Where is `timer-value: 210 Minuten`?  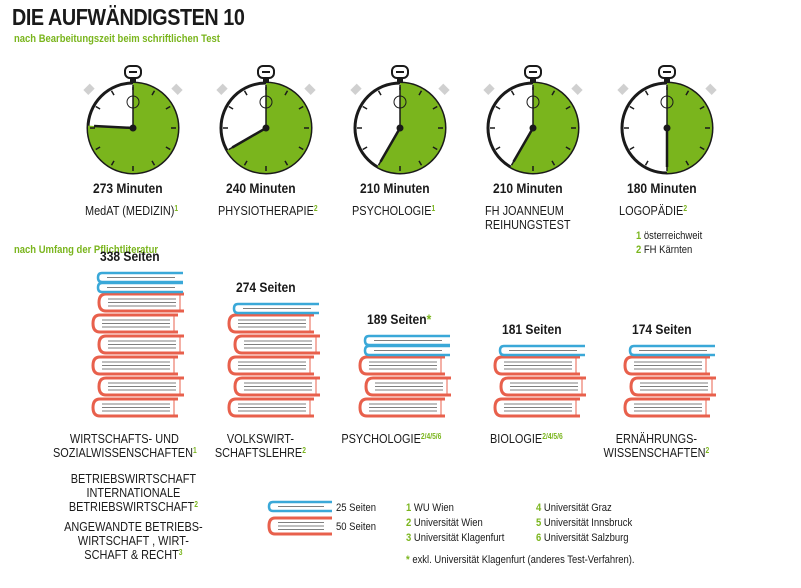 timer-value: 210 Minuten is located at coordinates (528, 188).